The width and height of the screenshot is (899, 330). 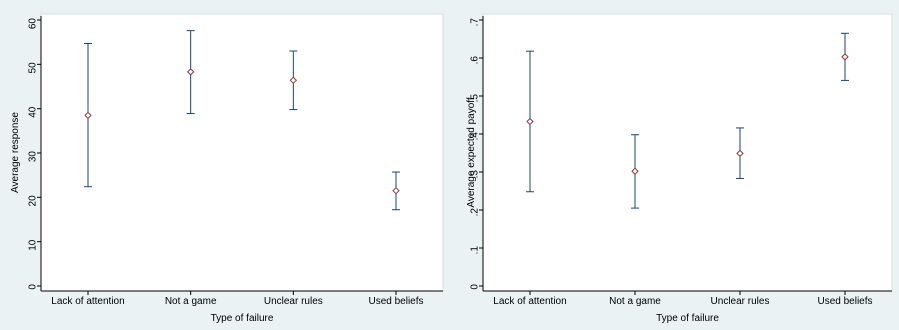 I want to click on y-tick-label: .7, so click(x=475, y=22).